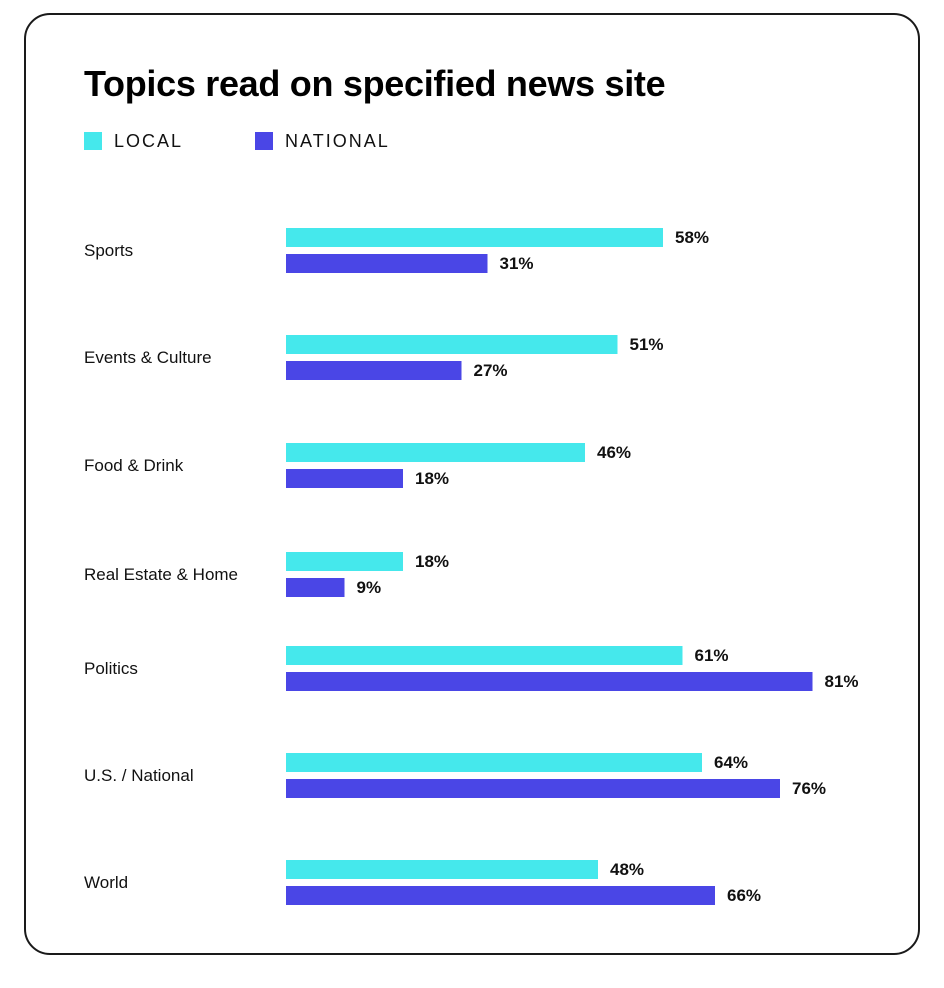  I want to click on legend-label-national: NATIONAL, so click(337, 140).